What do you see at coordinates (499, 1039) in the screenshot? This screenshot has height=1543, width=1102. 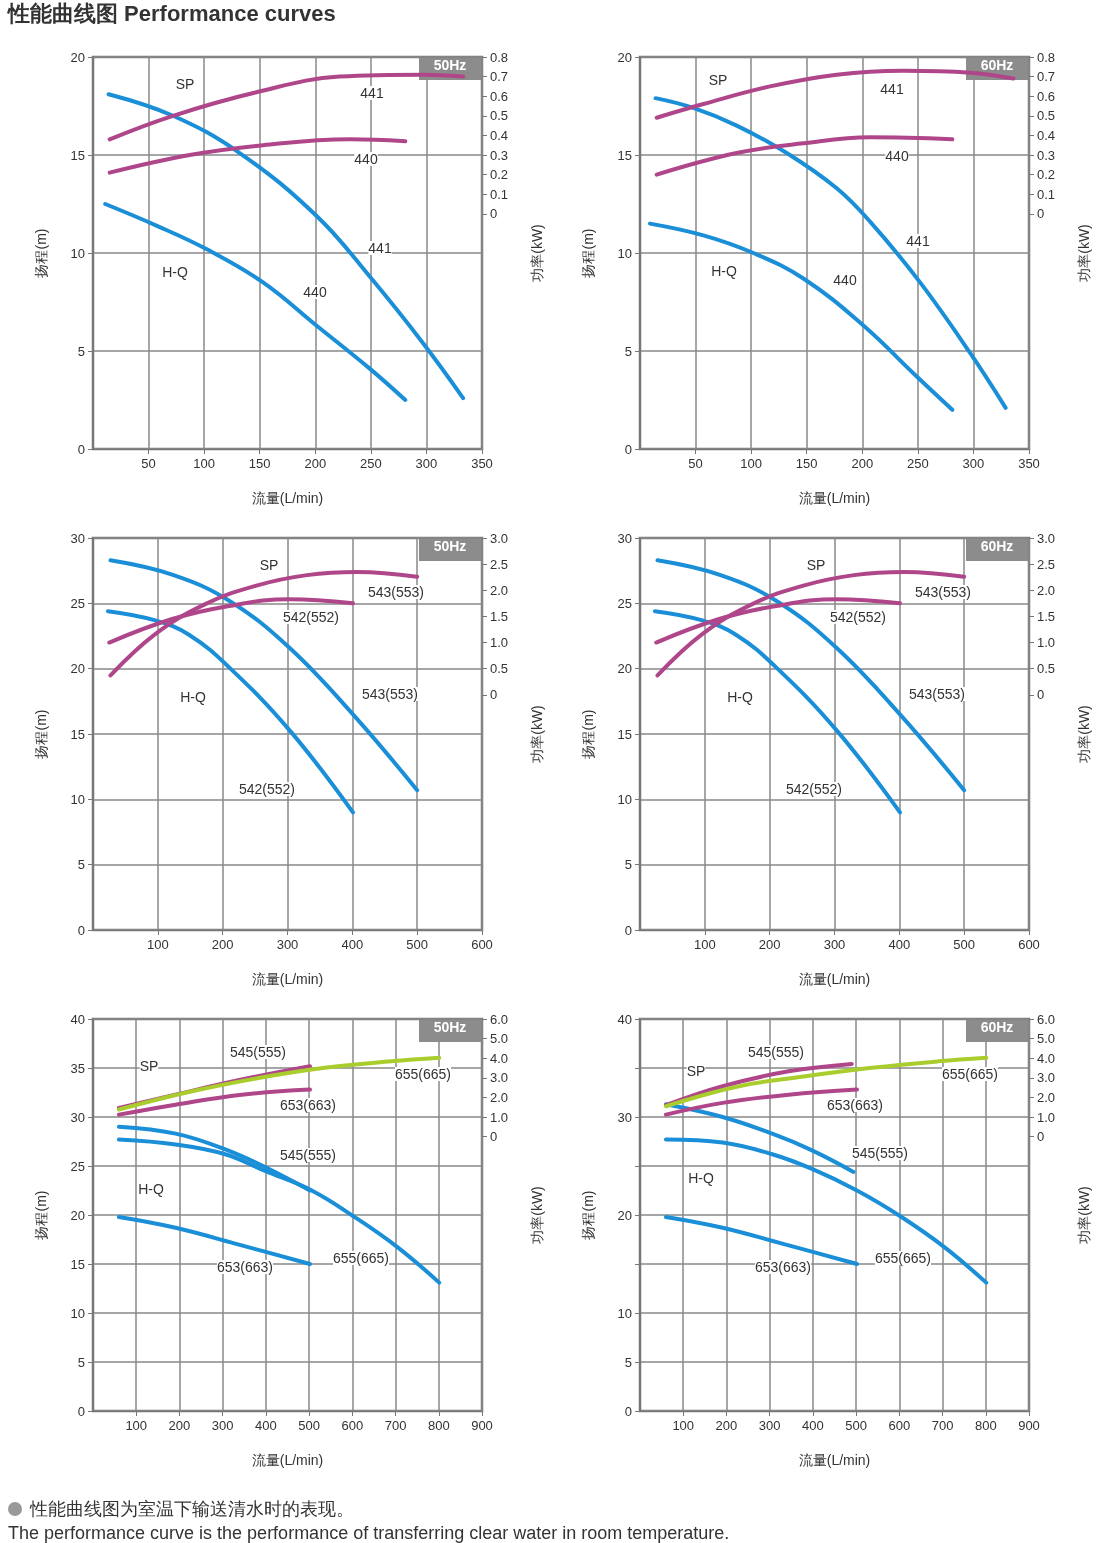 I see `y2-tick-label: 5.0` at bounding box center [499, 1039].